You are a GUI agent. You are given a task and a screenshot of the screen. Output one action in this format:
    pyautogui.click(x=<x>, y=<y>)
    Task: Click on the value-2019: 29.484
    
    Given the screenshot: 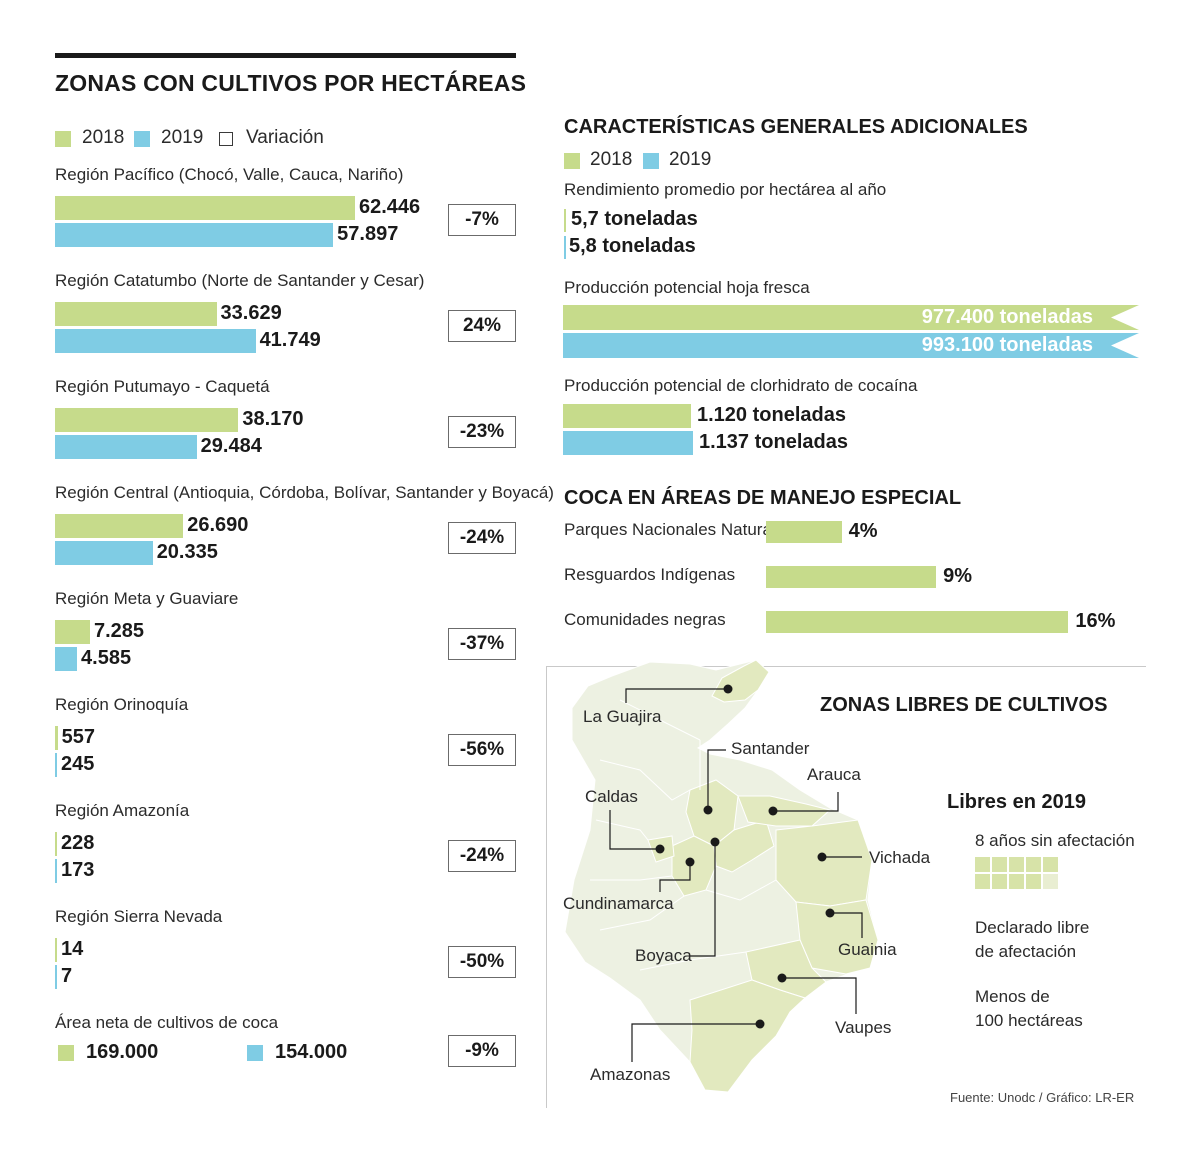 What is the action you would take?
    pyautogui.click(x=231, y=446)
    